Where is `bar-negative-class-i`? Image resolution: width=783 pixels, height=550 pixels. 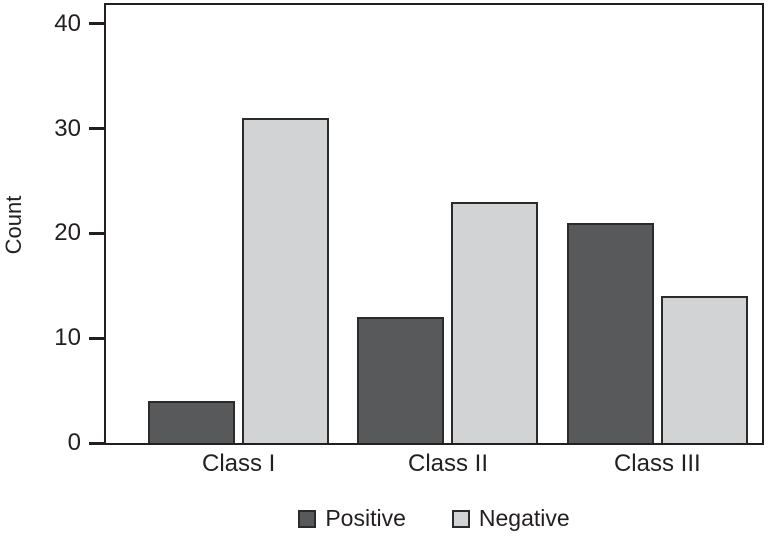 bar-negative-class-i is located at coordinates (286, 280).